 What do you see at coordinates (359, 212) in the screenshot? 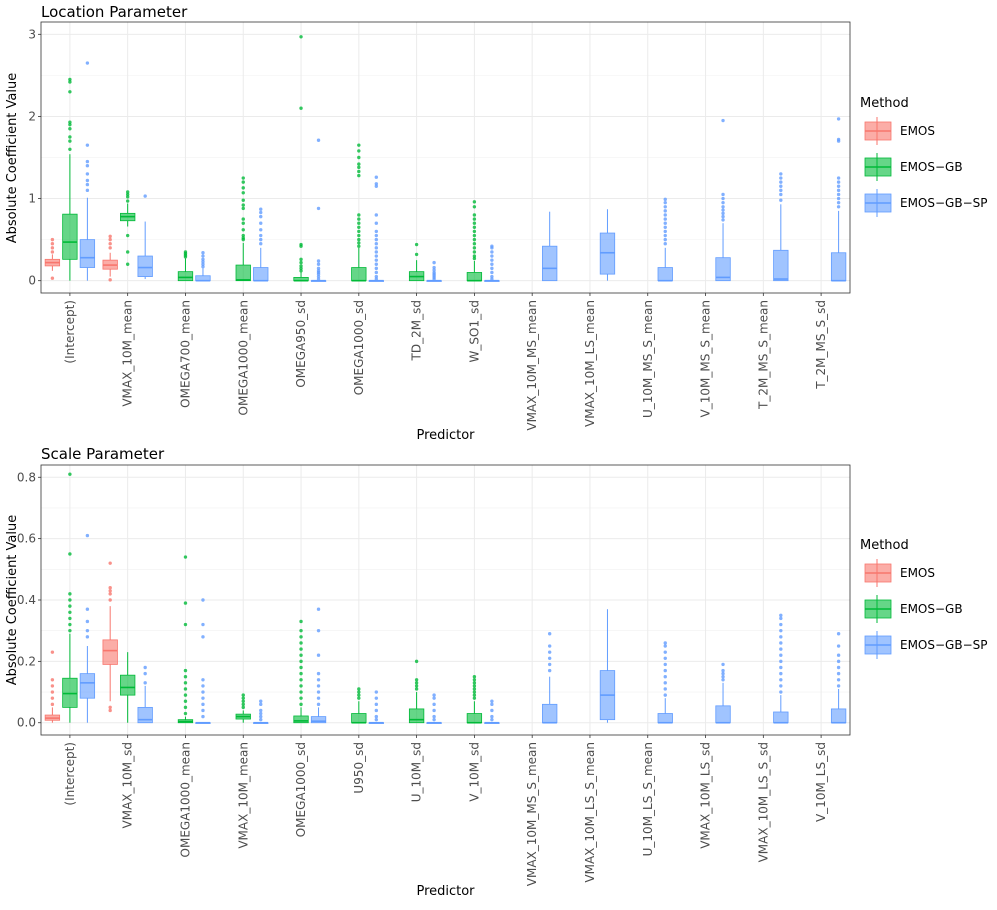
I see `box-EMOS-GB-OMEGA1000_sd` at bounding box center [359, 212].